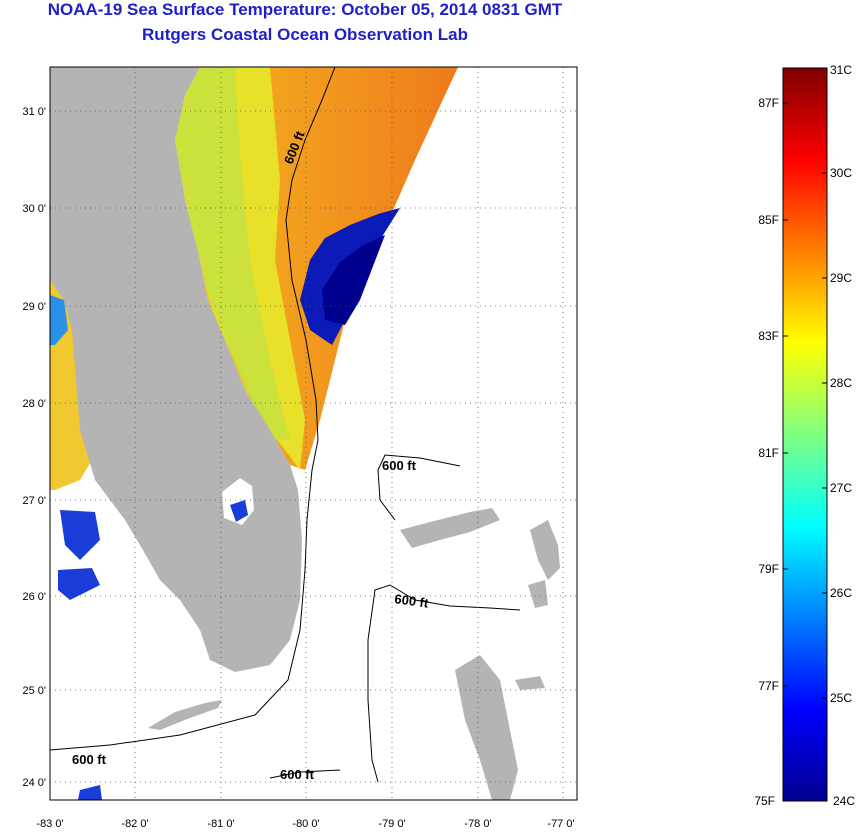 The height and width of the screenshot is (832, 864). I want to click on lat-label: 27 0', so click(34, 501).